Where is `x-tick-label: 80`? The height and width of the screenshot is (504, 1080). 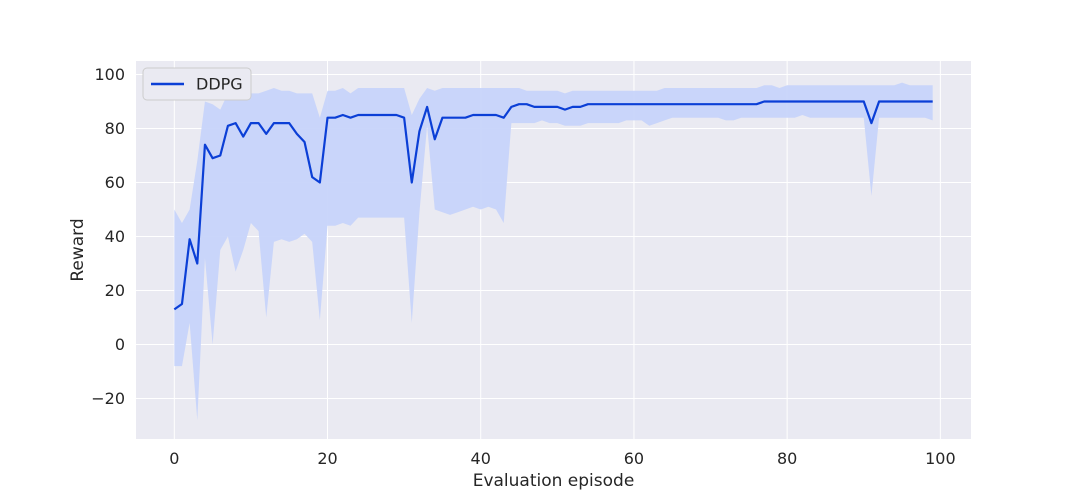
x-tick-label: 80 is located at coordinates (787, 458).